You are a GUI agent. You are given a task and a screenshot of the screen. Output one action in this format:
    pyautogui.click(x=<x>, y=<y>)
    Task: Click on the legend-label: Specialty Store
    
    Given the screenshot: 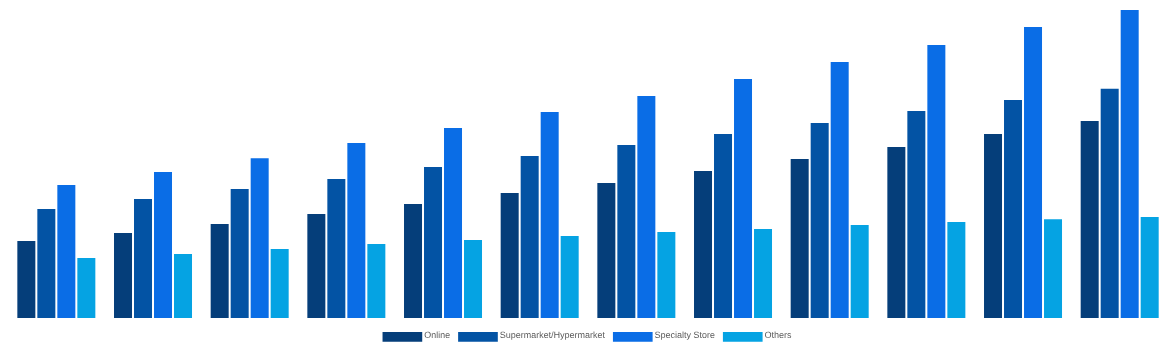 What is the action you would take?
    pyautogui.click(x=685, y=335)
    